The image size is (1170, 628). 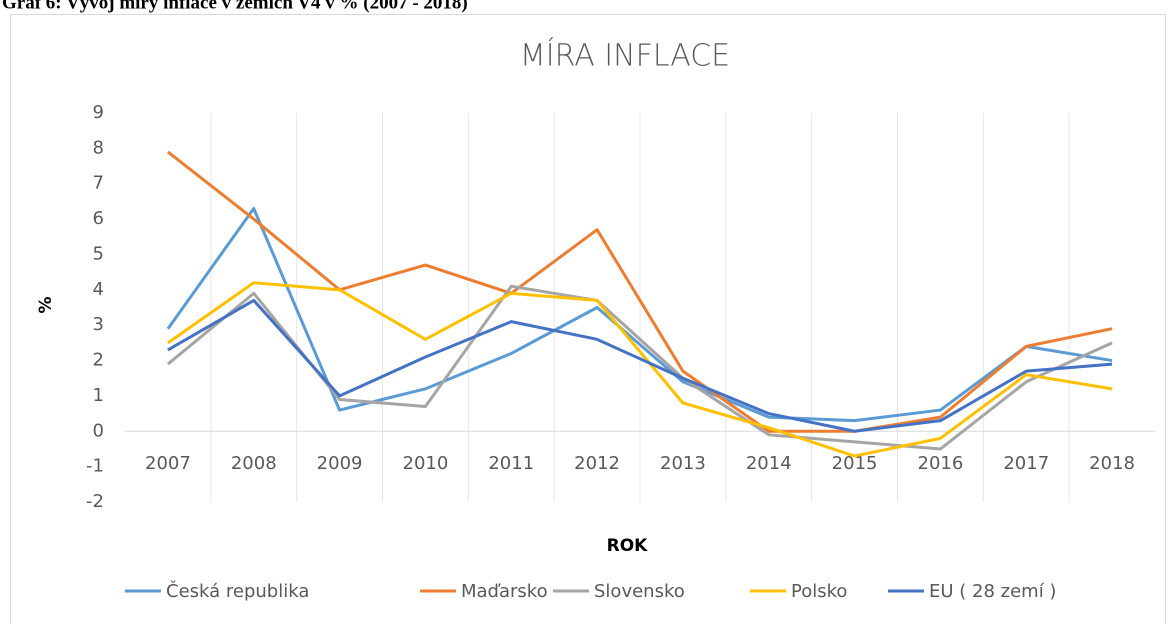 I want to click on x-axis-title: ROK, so click(x=628, y=546).